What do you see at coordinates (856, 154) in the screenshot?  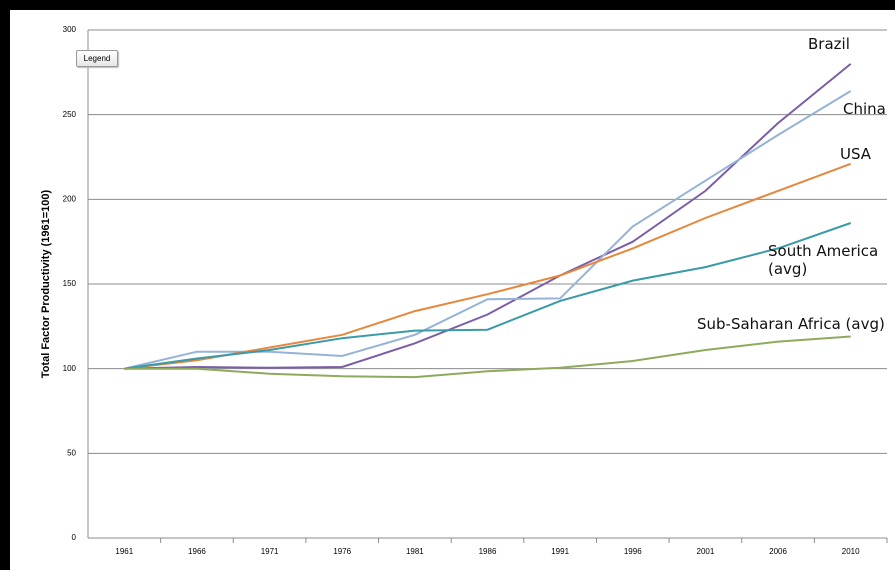 I see `series-label: USA` at bounding box center [856, 154].